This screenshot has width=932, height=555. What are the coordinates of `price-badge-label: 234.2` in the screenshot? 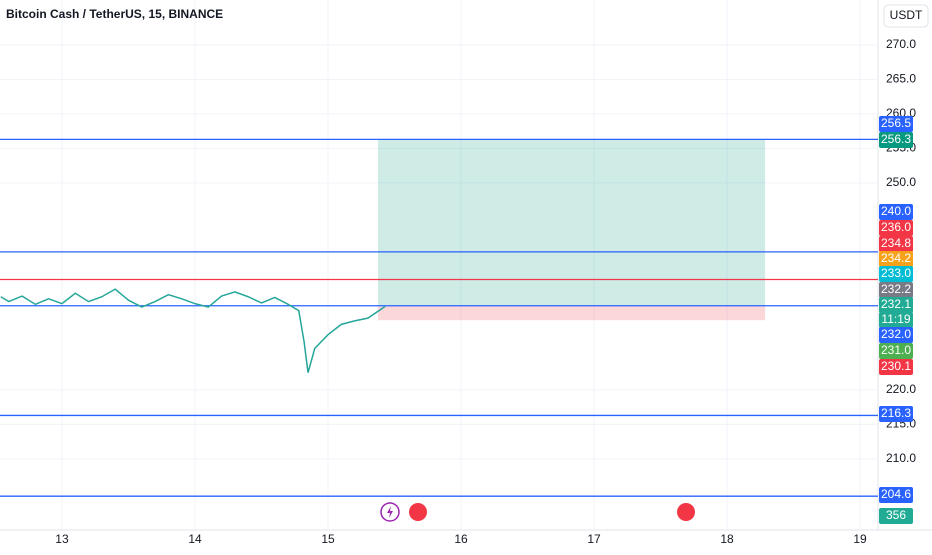 It's located at (896, 258).